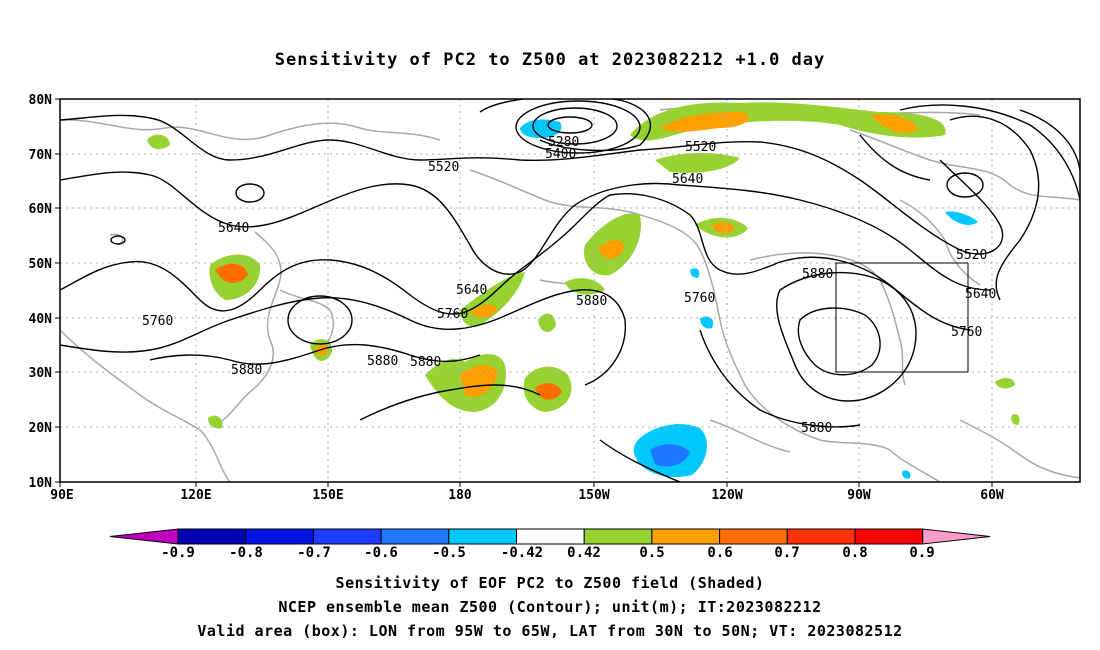  What do you see at coordinates (178, 553) in the screenshot?
I see `colorbar-label: -0.9` at bounding box center [178, 553].